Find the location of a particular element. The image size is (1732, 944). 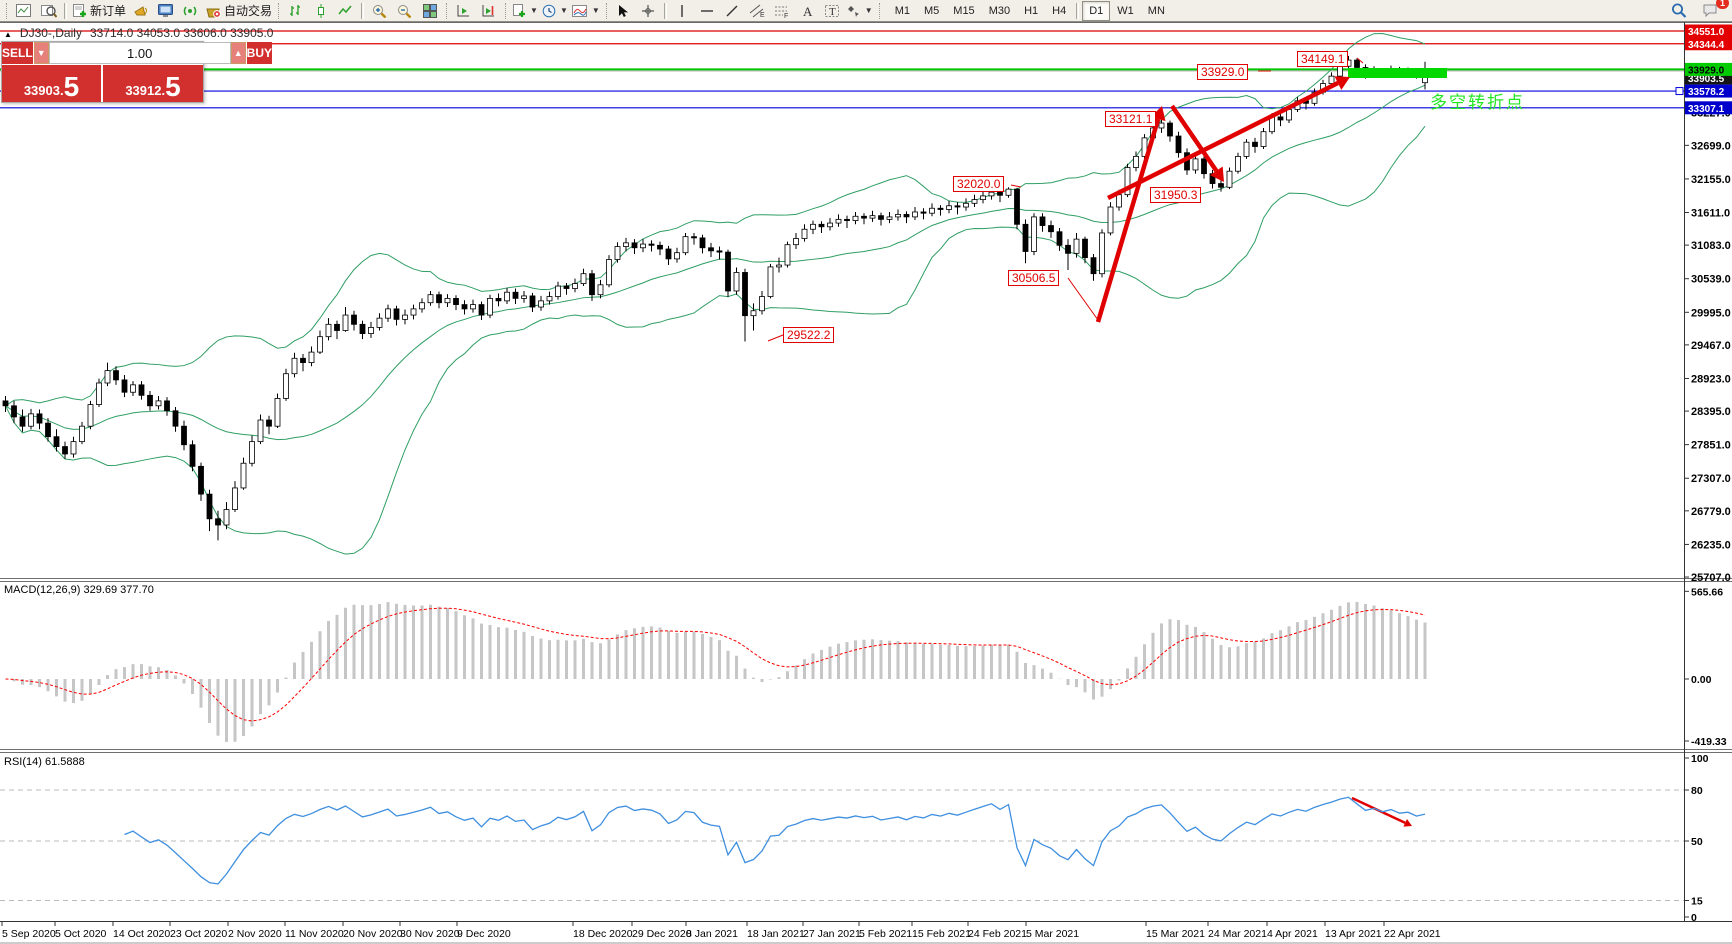

sell-button: SELL is located at coordinates (17, 53).